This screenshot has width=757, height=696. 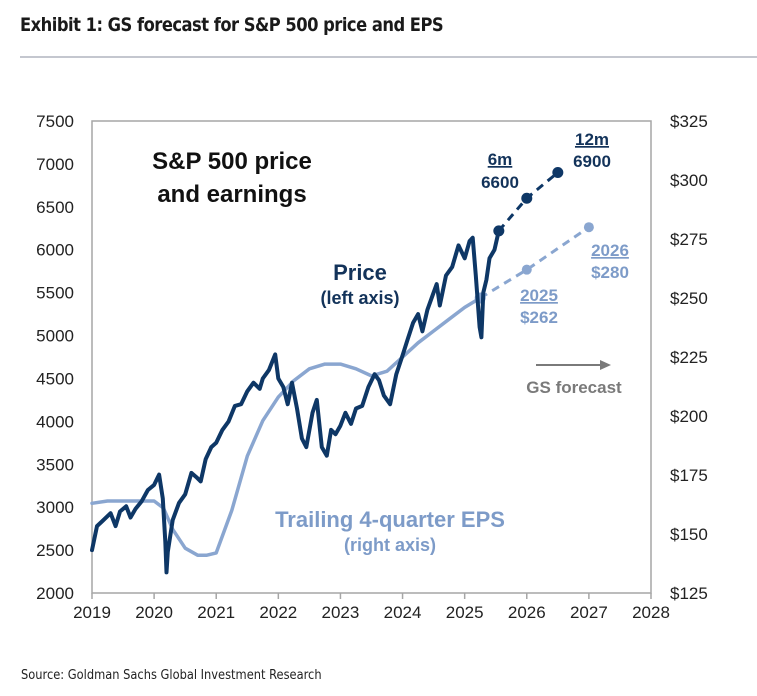 What do you see at coordinates (592, 161) in the screenshot?
I see `twelve-month-value: 6900` at bounding box center [592, 161].